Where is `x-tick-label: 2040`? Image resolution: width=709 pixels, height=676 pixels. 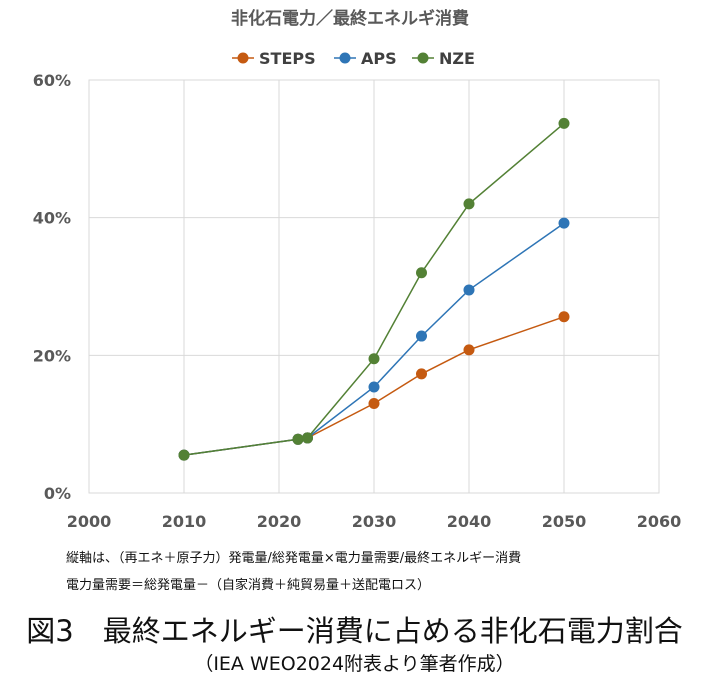
x-tick-label: 2040 is located at coordinates (469, 521).